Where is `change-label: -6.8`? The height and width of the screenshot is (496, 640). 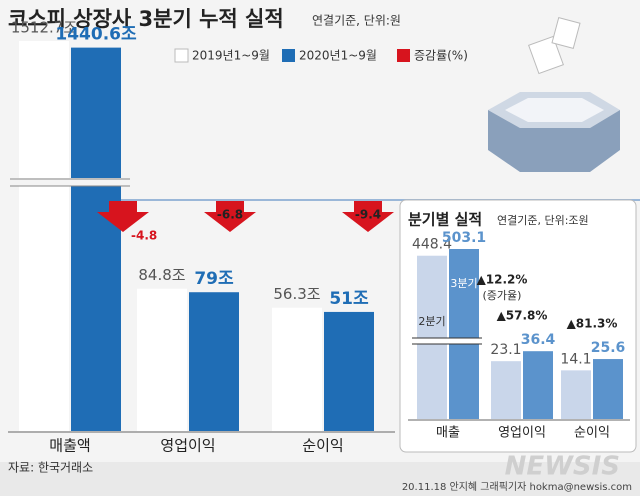
change-label: -6.8 is located at coordinates (230, 215).